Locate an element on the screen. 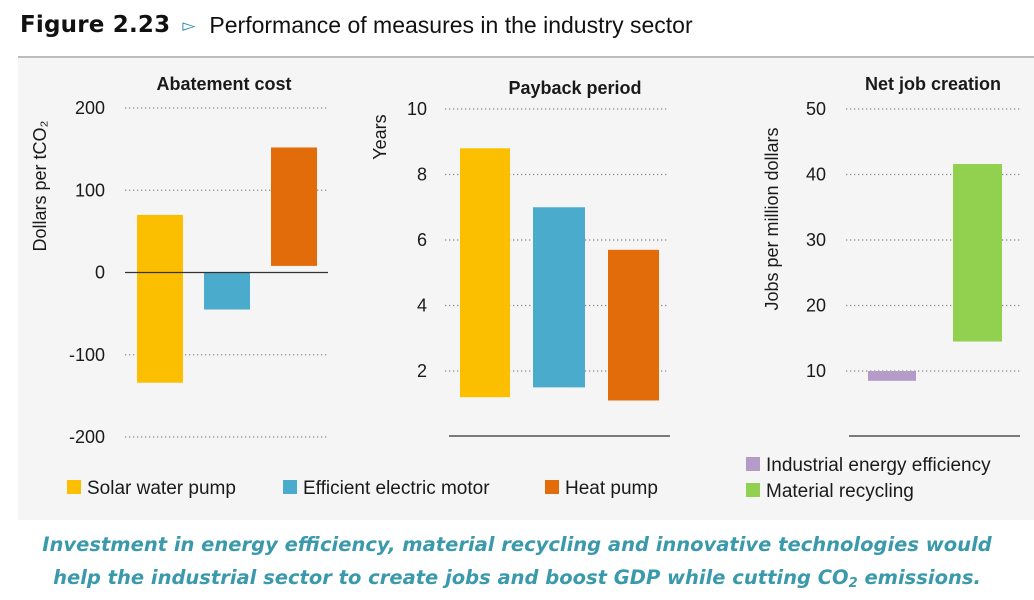 This screenshot has width=1034, height=600. figure-number: Figure 2.23 is located at coordinates (95, 25).